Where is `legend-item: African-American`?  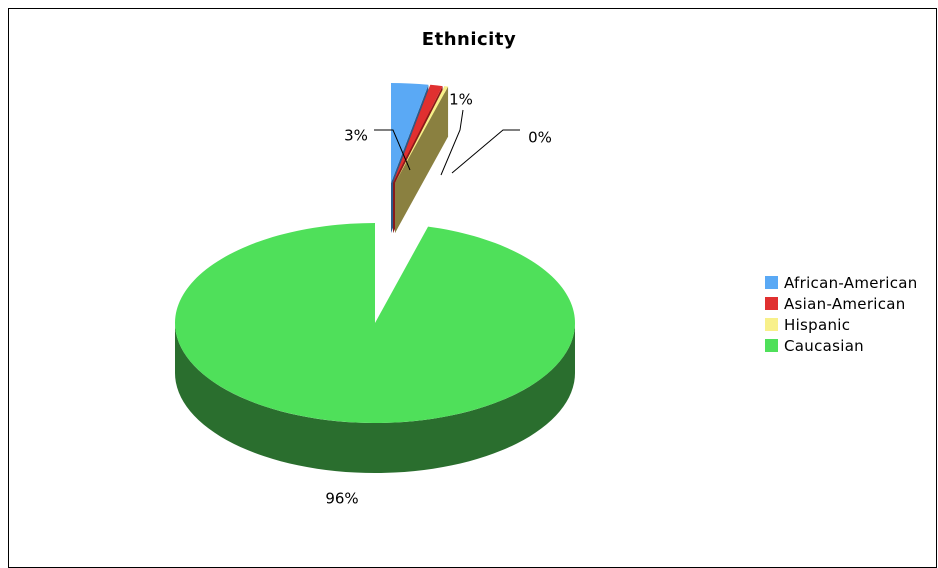
legend-item: African-American is located at coordinates (841, 282).